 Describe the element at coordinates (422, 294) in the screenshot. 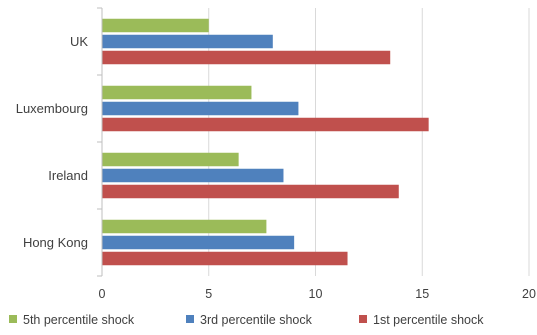

I see `x-tick-label: 15` at that location.